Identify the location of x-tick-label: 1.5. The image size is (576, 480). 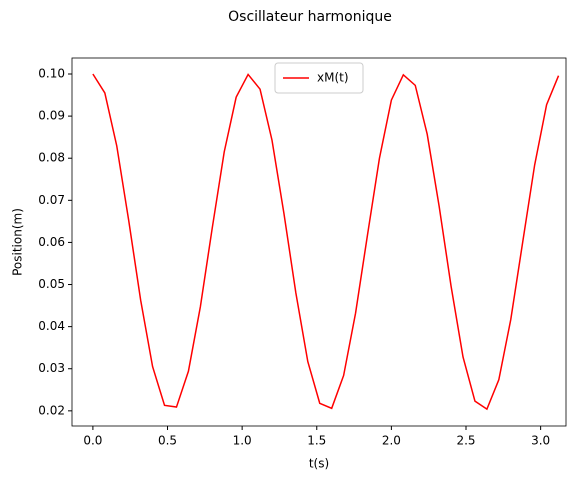
(316, 441).